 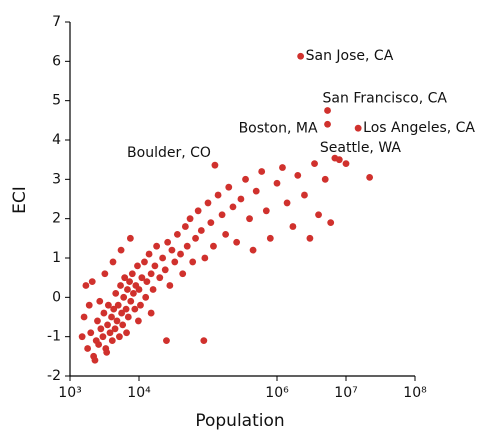 I want to click on x-tick-label: 10³, so click(x=69, y=393).